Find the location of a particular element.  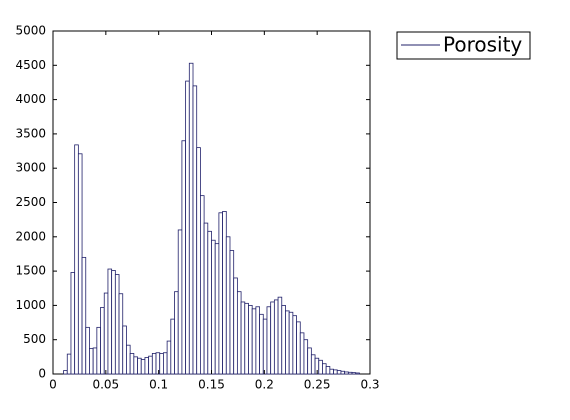

y-tick-label: 4000 is located at coordinates (30, 99).